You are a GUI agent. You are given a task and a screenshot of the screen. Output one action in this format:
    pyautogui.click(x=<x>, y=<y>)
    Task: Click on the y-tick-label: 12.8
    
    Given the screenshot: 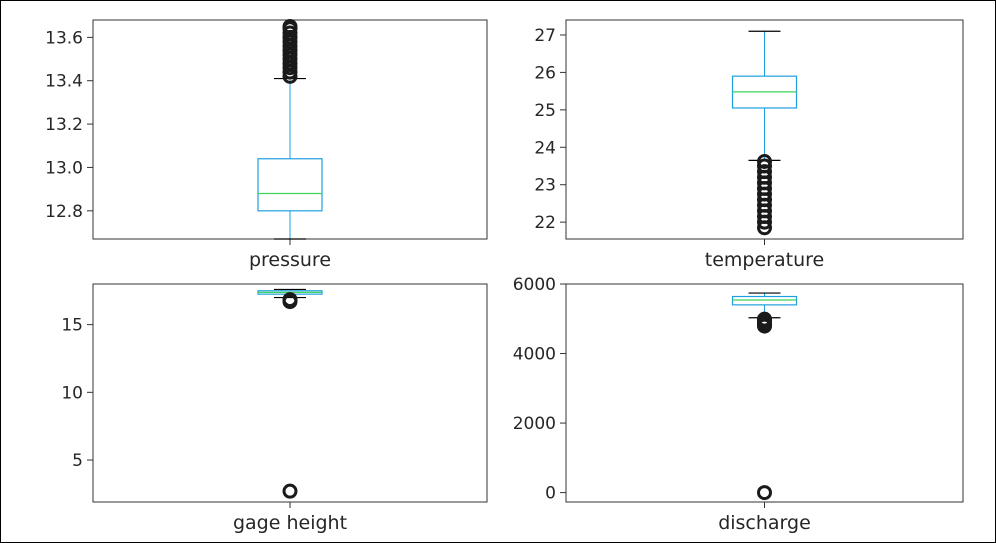 What is the action you would take?
    pyautogui.click(x=64, y=212)
    